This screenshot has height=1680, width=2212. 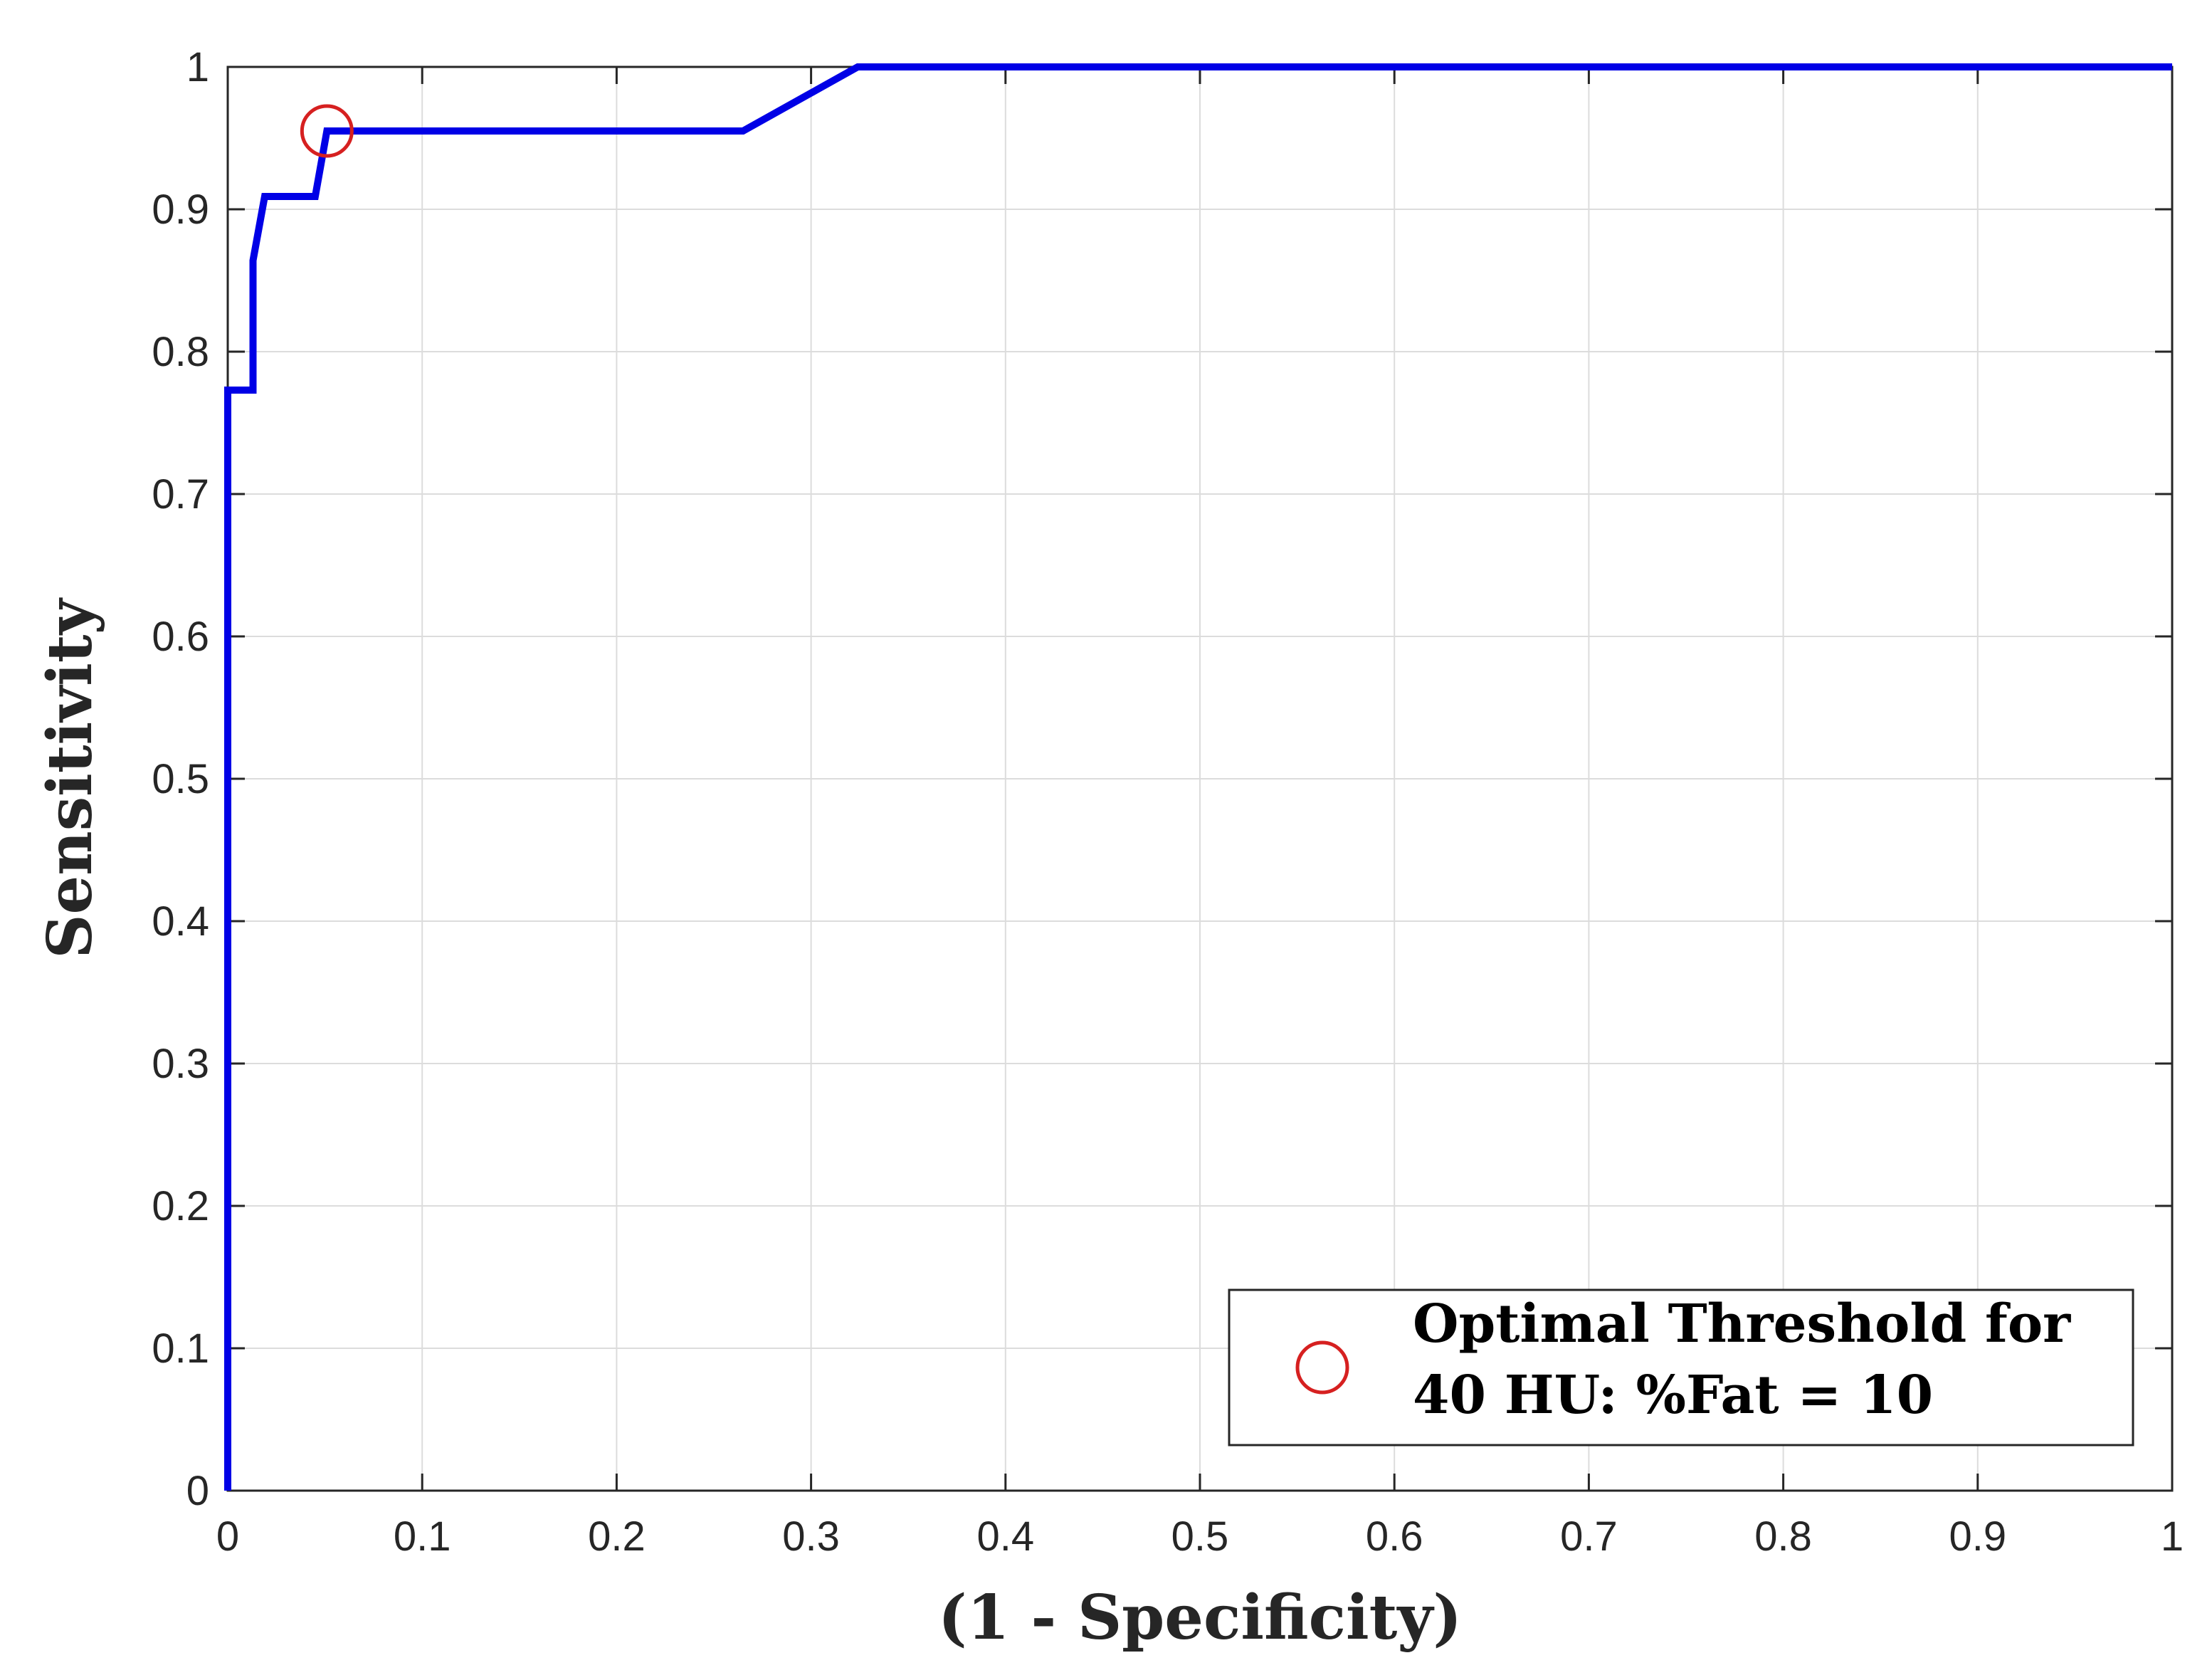 What do you see at coordinates (180, 210) in the screenshot?
I see `y-tick-label: 0.9` at bounding box center [180, 210].